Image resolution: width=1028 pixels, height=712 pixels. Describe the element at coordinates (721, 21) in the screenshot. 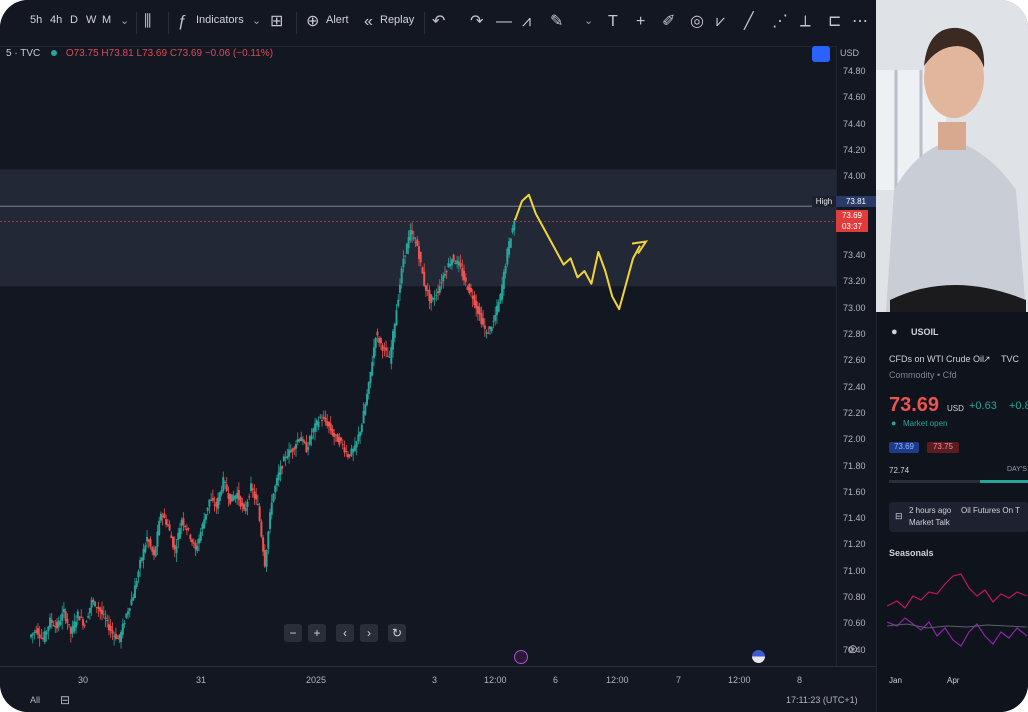

I see `pattern-icon: ⩗` at that location.